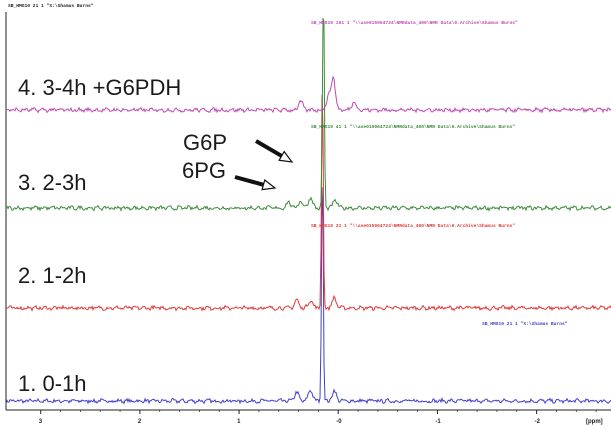 The height and width of the screenshot is (429, 611). Describe the element at coordinates (525, 324) in the screenshot. I see `spectrum-tag-1: SB_HMG10 21 1 "X:\Shamus Burns"` at that location.